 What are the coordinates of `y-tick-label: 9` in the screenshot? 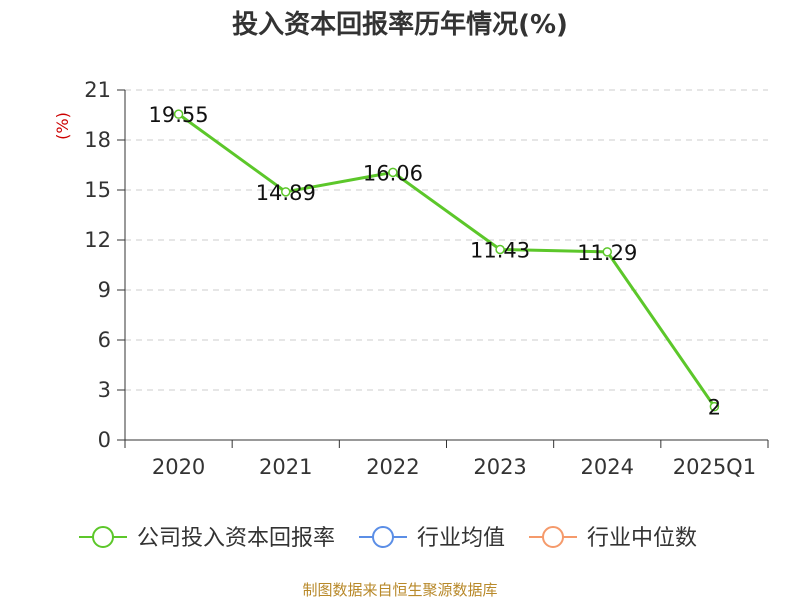 It's located at (104, 290).